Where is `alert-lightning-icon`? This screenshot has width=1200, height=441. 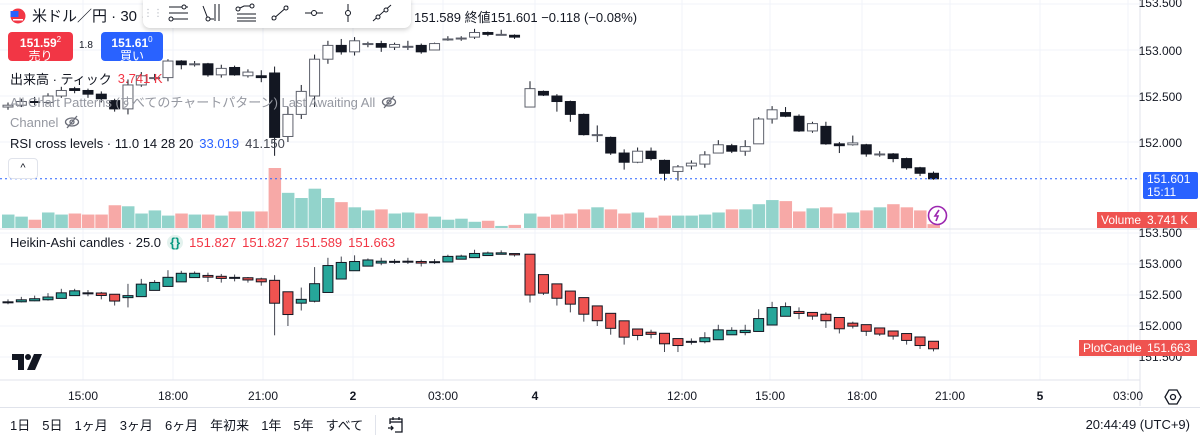
alert-lightning-icon is located at coordinates (937, 215).